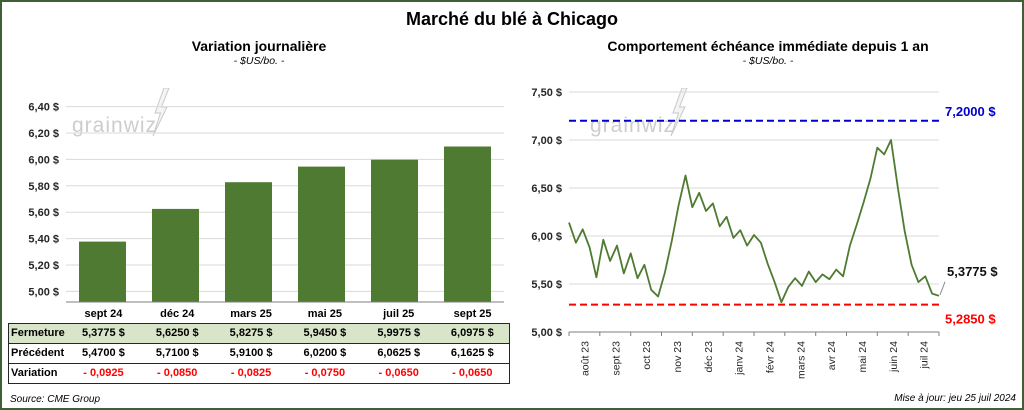 The height and width of the screenshot is (410, 1024). I want to click on x-tick-label: déc 23, so click(709, 357).